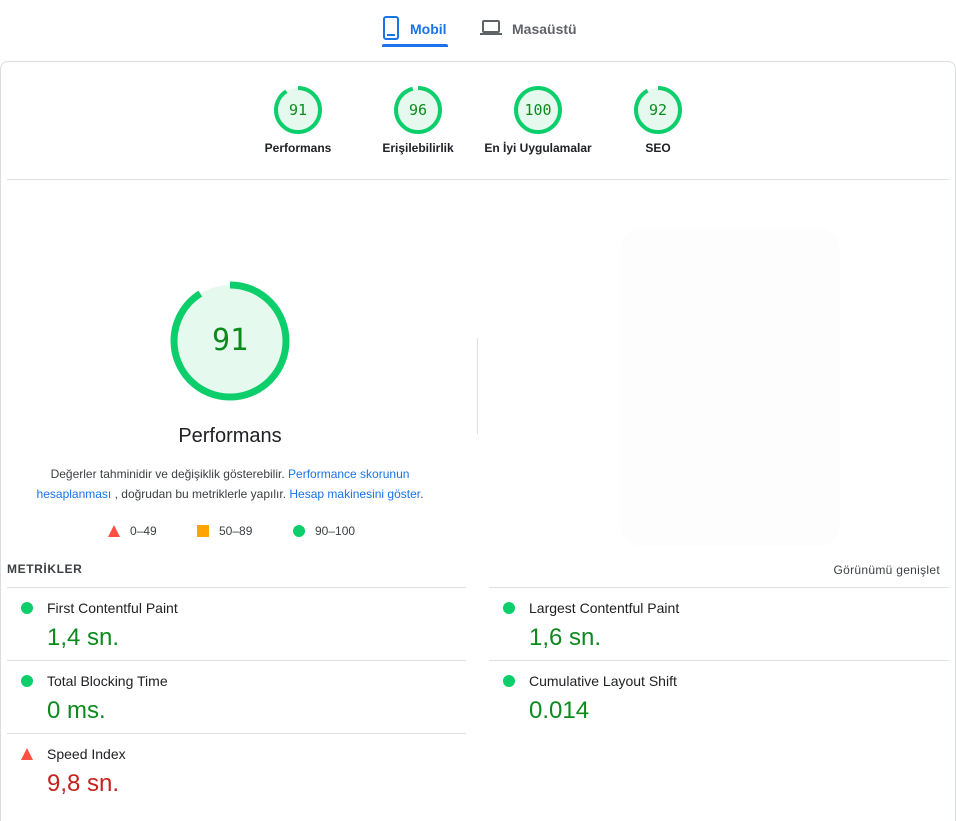 The width and height of the screenshot is (956, 821). I want to click on vertical-divider, so click(477, 386).